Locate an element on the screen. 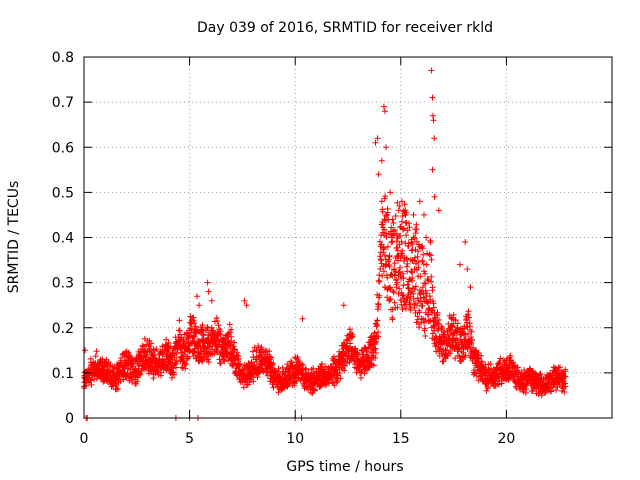 Image resolution: width=640 pixels, height=480 pixels. y-tick-label: 0 is located at coordinates (69, 419).